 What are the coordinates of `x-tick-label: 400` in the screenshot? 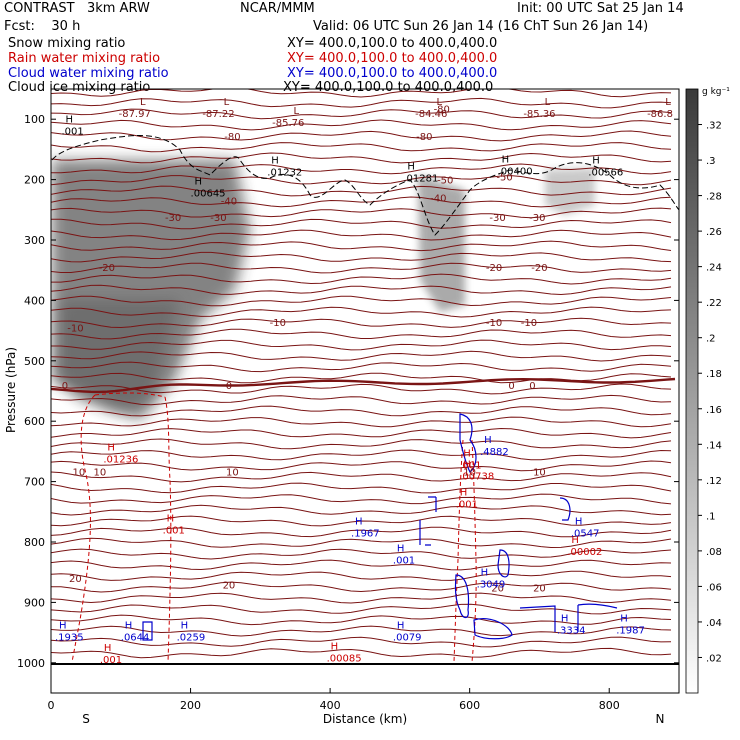 It's located at (330, 705).